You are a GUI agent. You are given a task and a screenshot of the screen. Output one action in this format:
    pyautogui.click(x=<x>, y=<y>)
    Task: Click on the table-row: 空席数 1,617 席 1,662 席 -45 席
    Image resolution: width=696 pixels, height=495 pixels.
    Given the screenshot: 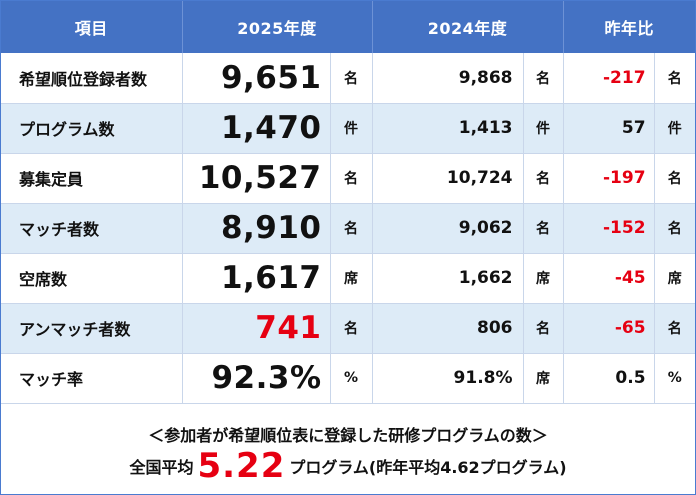 What is the action you would take?
    pyautogui.click(x=348, y=278)
    